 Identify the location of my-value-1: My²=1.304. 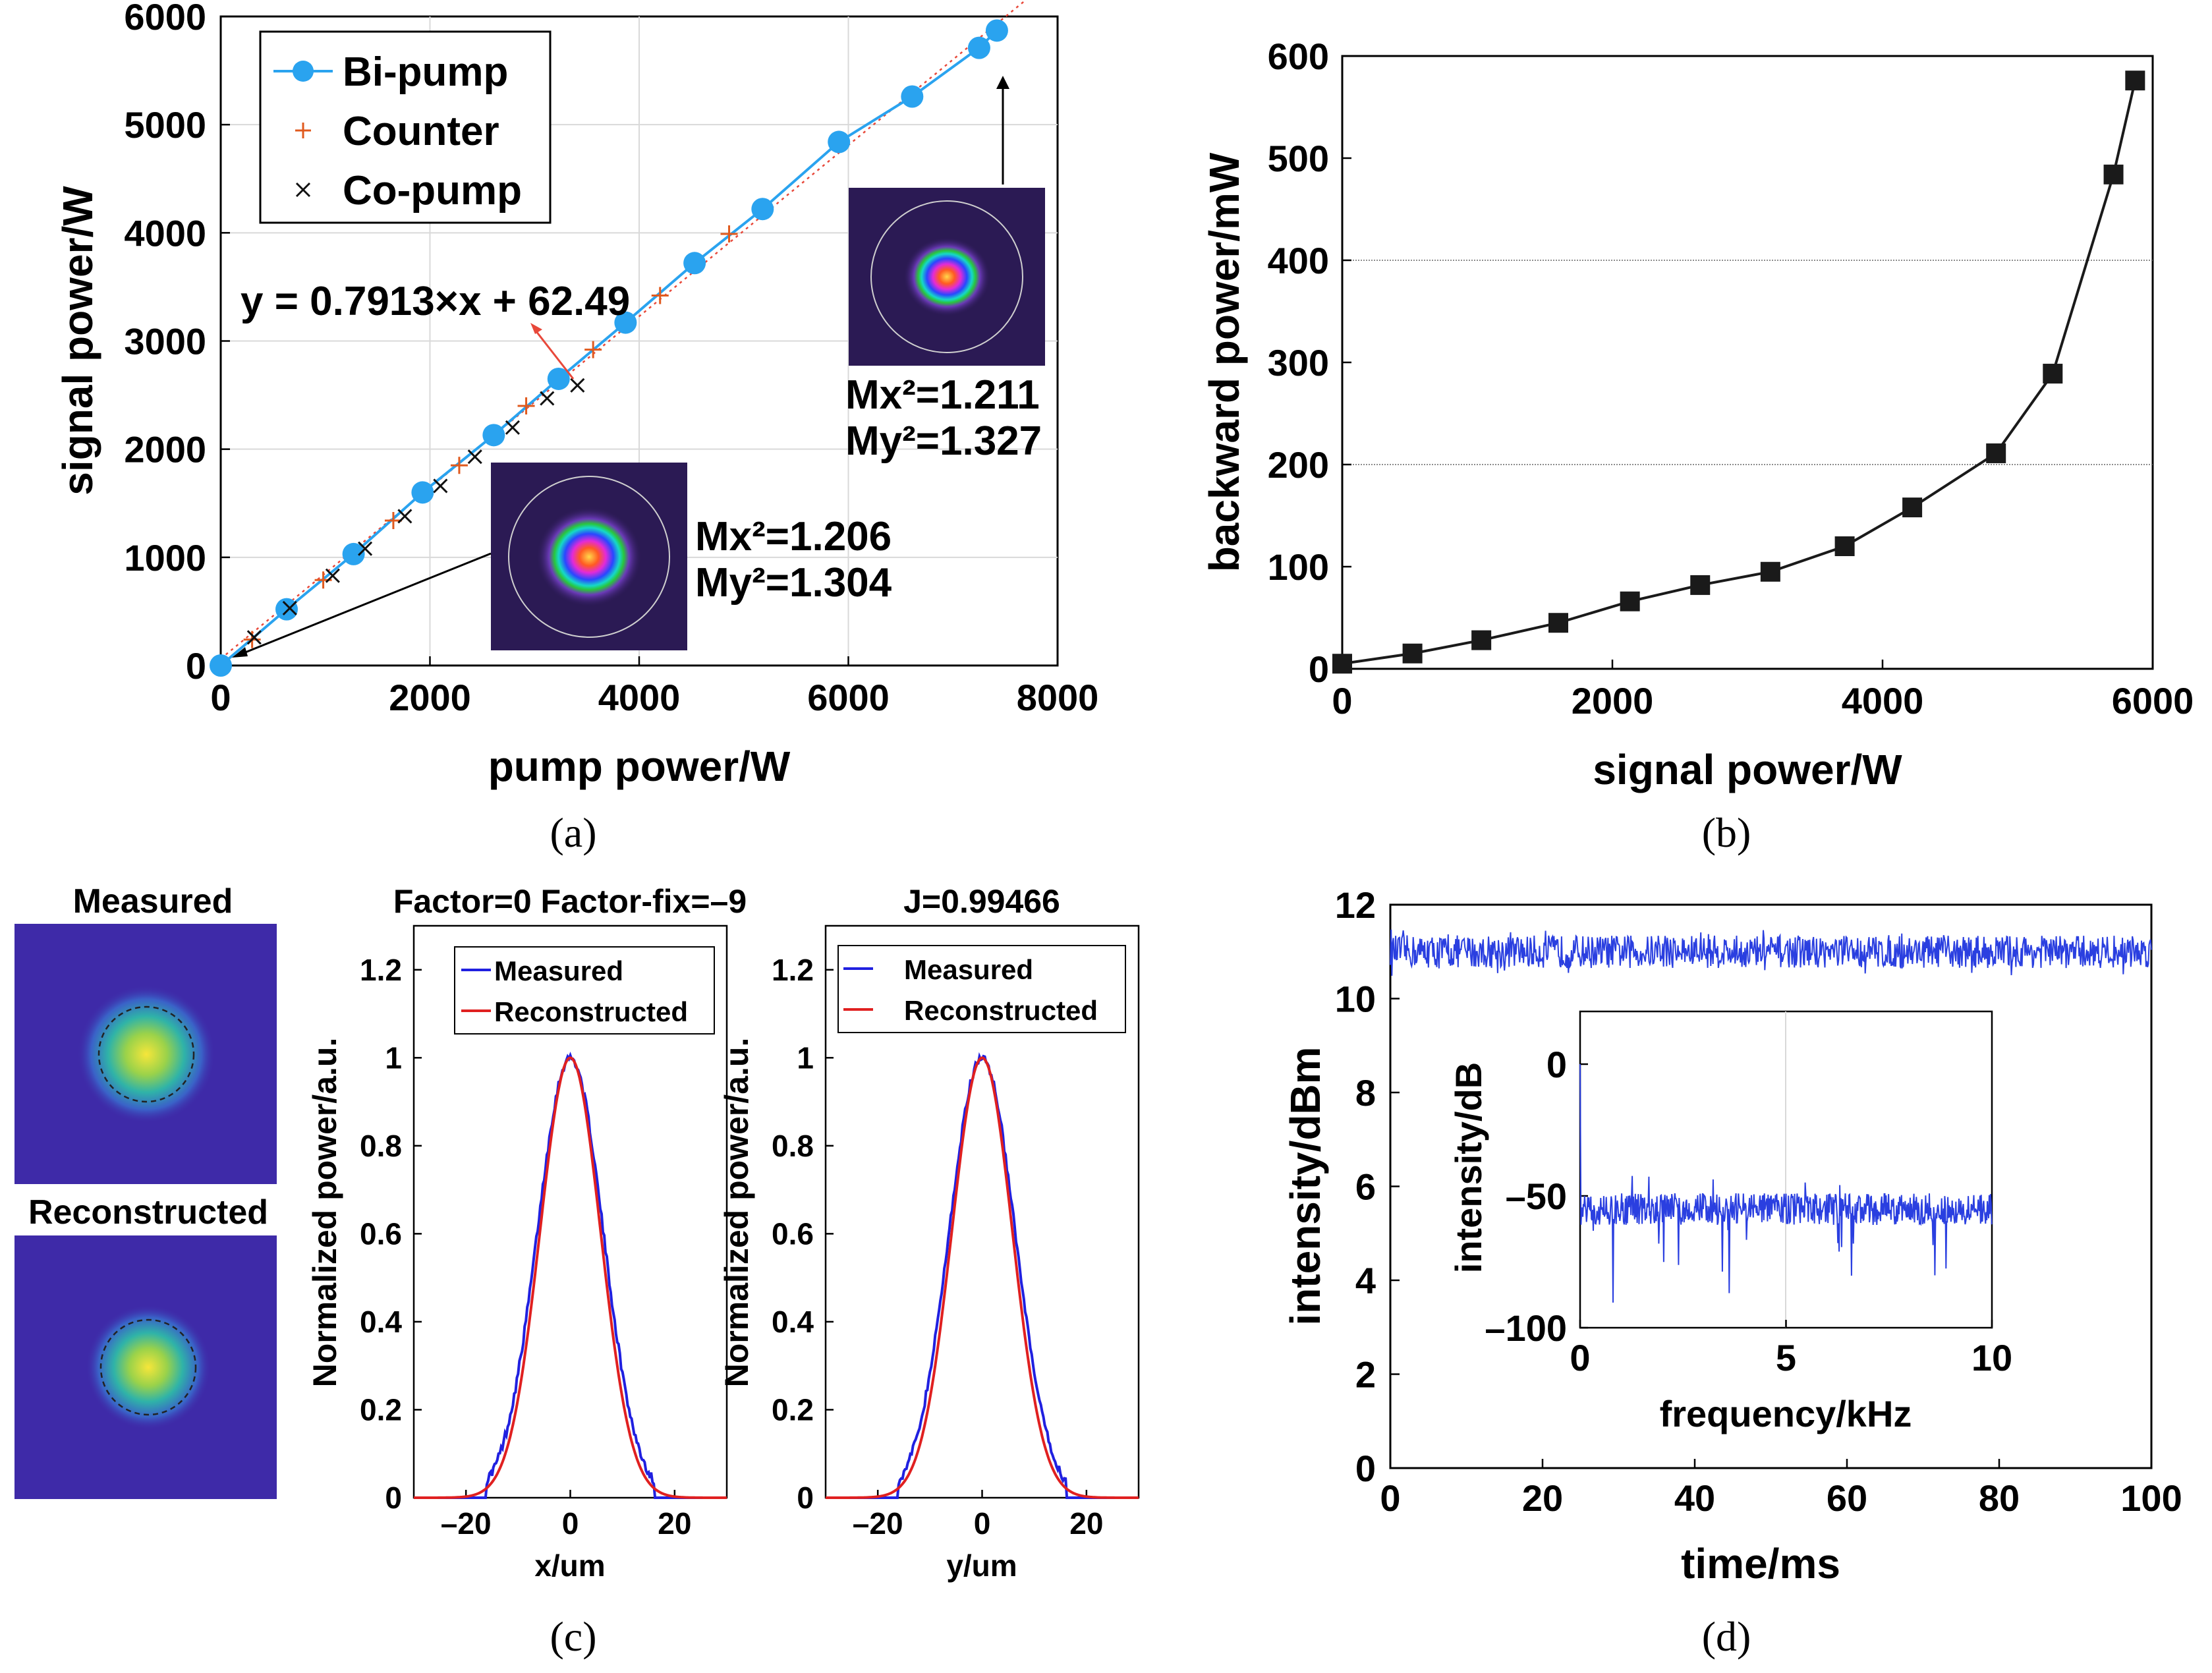
(793, 583).